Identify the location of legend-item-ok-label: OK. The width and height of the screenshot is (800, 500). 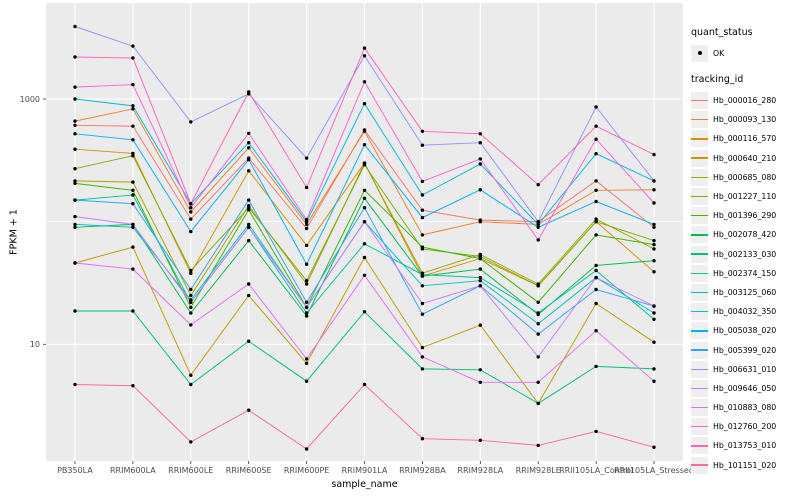
(719, 53).